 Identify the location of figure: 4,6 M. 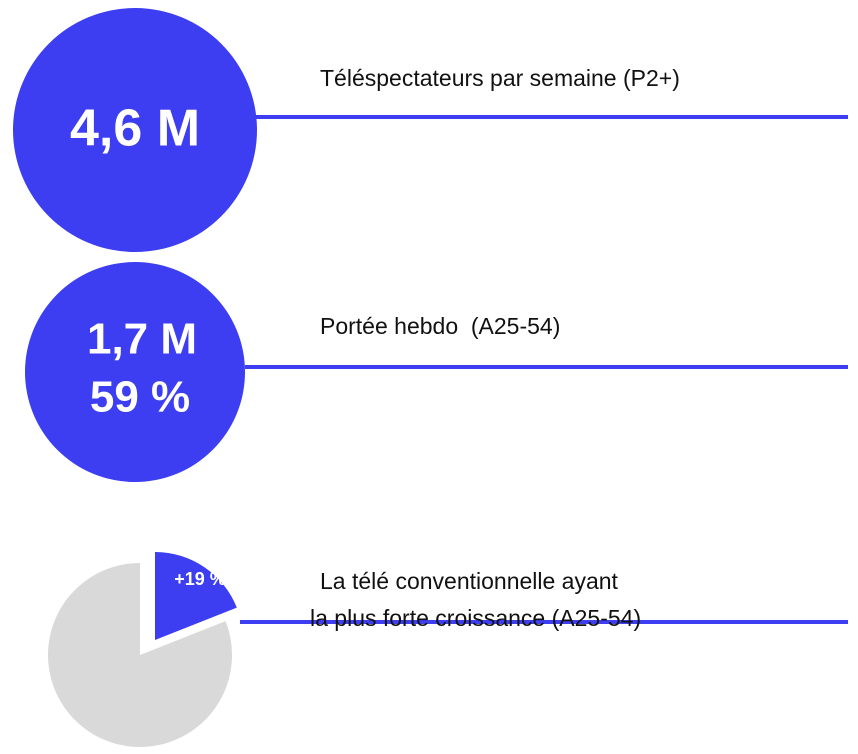
(135, 129).